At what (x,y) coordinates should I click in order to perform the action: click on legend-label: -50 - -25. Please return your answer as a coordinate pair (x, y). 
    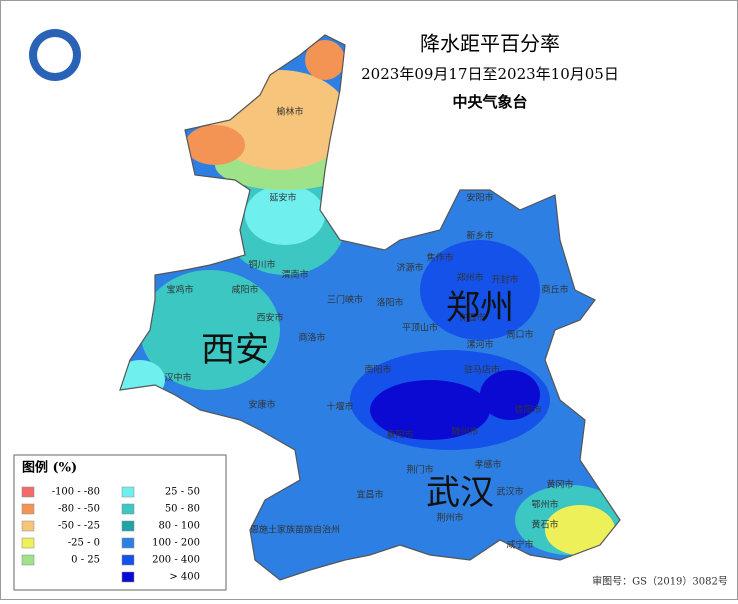
    Looking at the image, I should click on (79, 526).